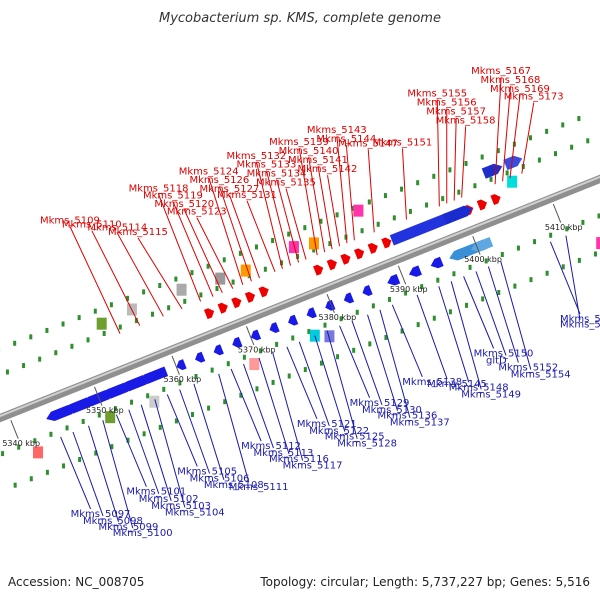  What do you see at coordinates (256, 156) in the screenshot?
I see `top-gene-label: Mkms_5132` at bounding box center [256, 156].